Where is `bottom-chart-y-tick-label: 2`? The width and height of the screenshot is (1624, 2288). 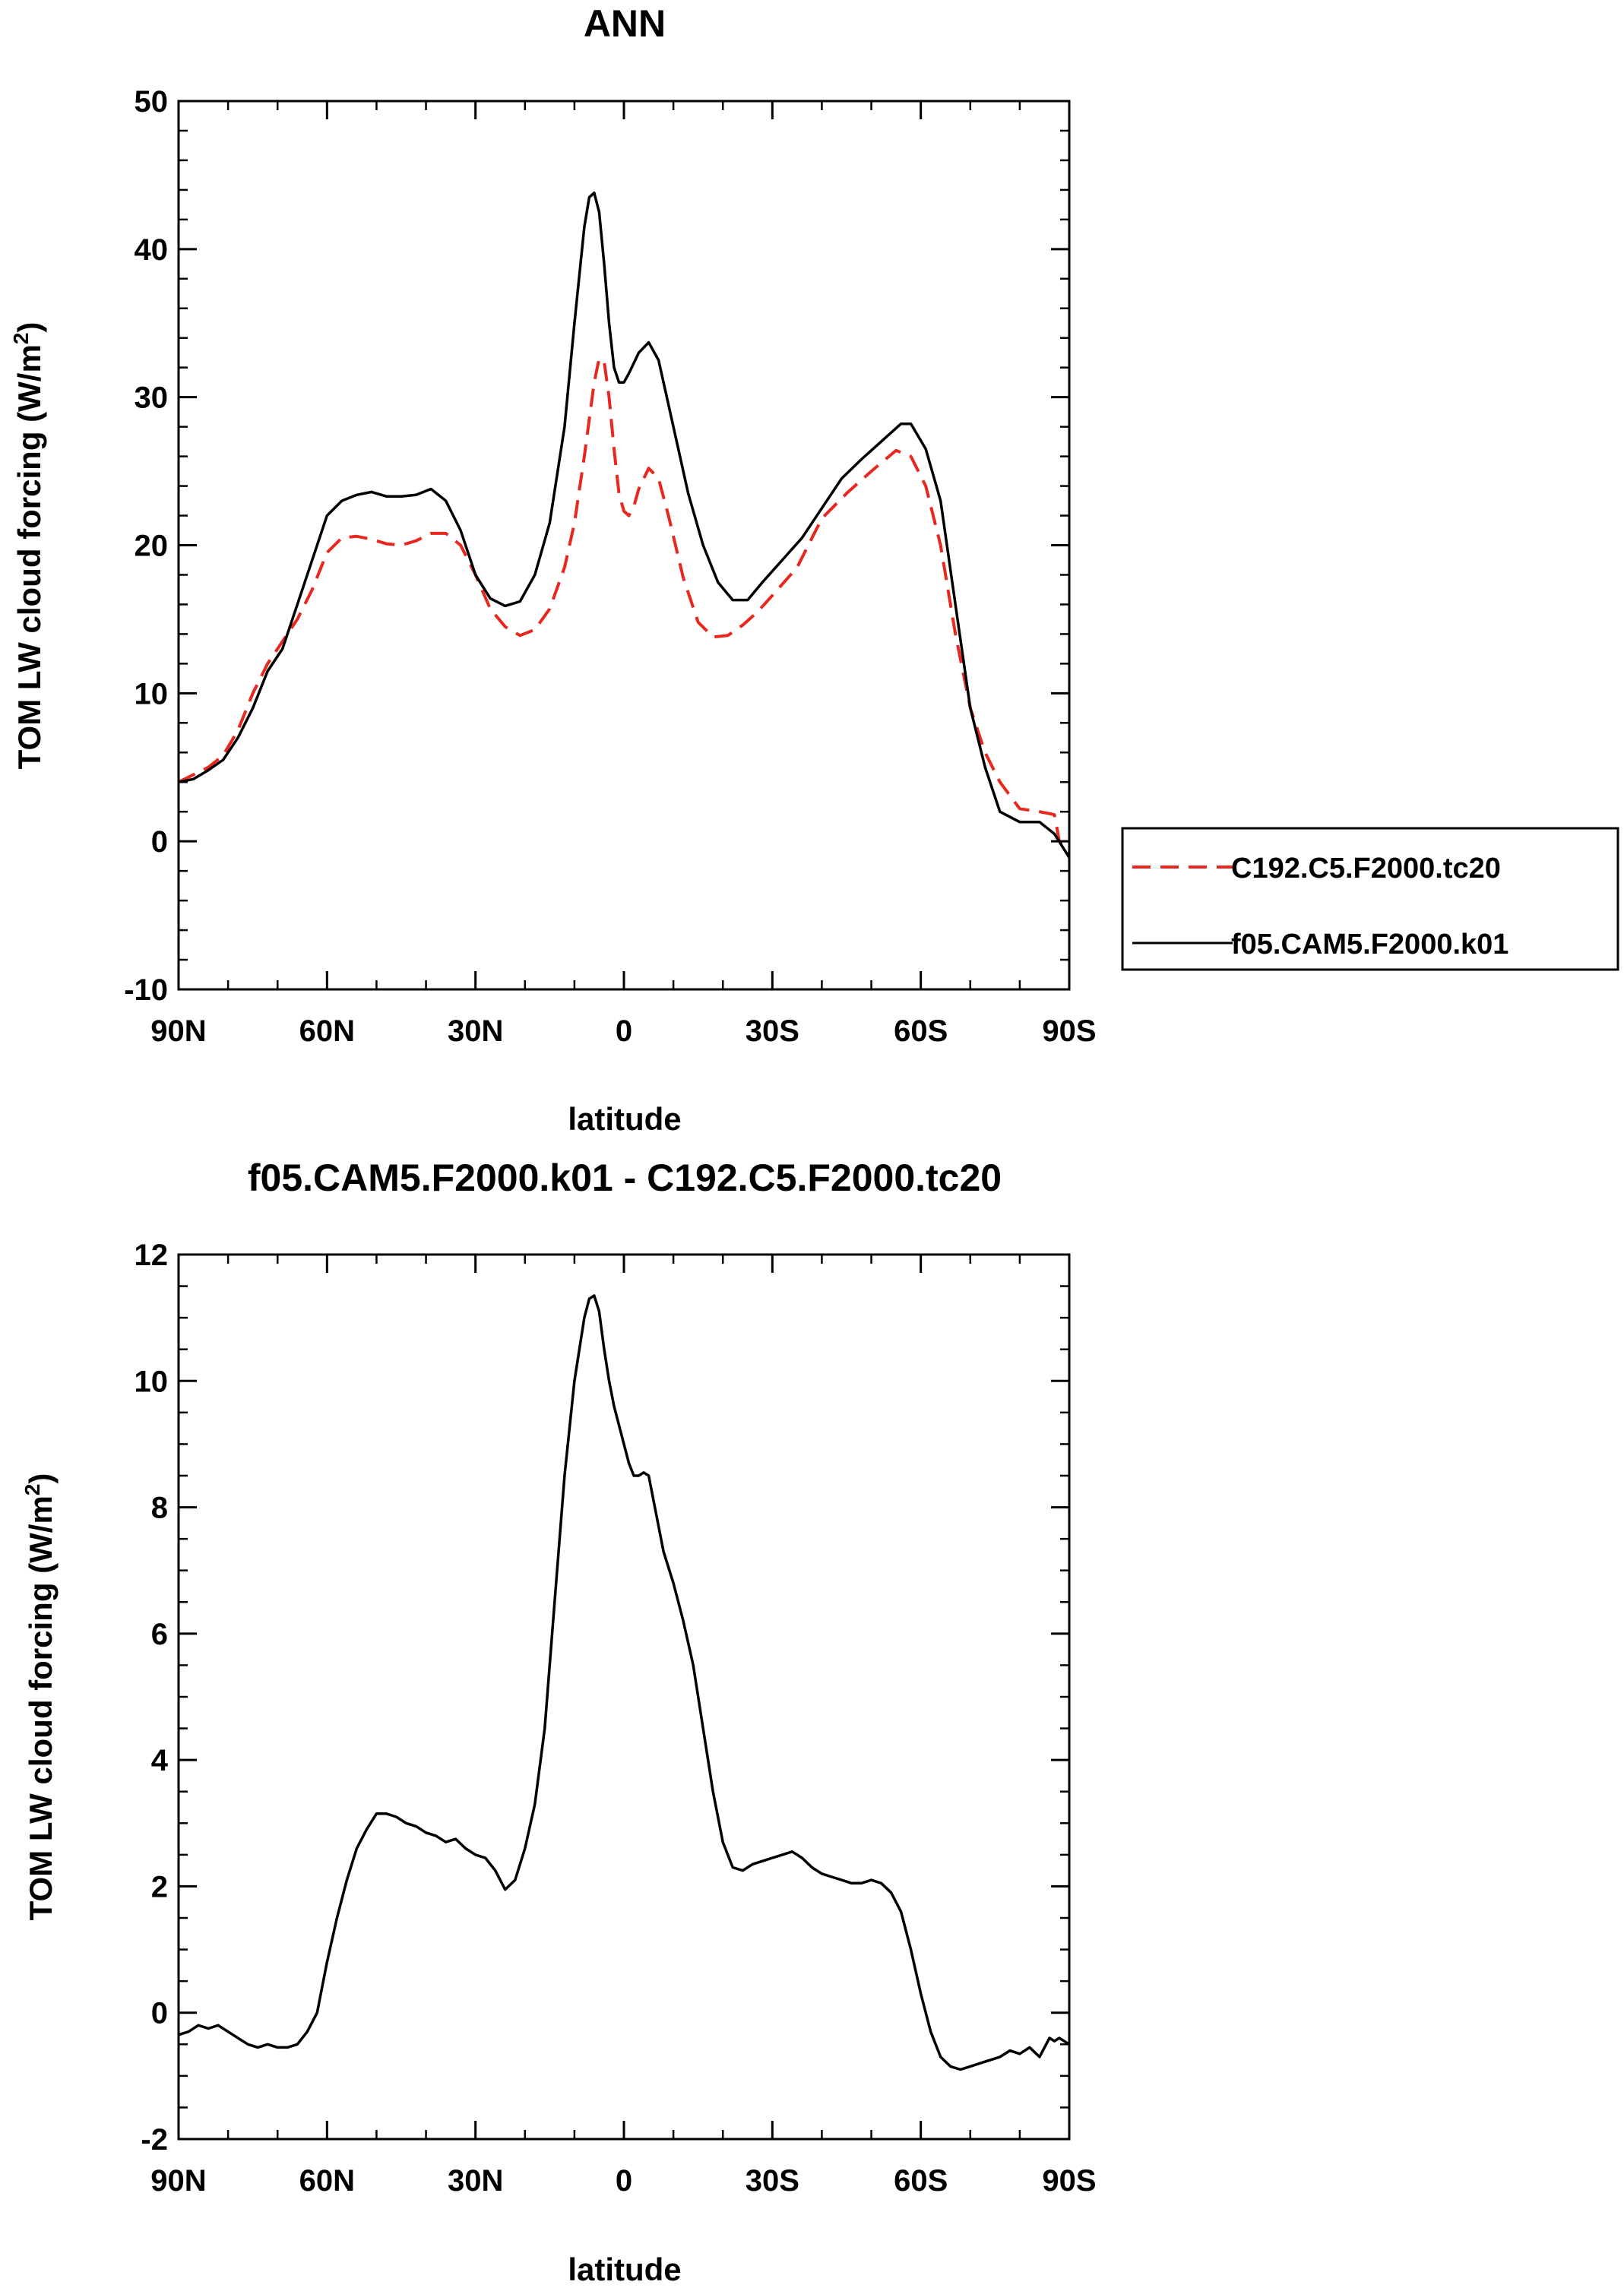
bottom-chart-y-tick-label: 2 is located at coordinates (159, 1887).